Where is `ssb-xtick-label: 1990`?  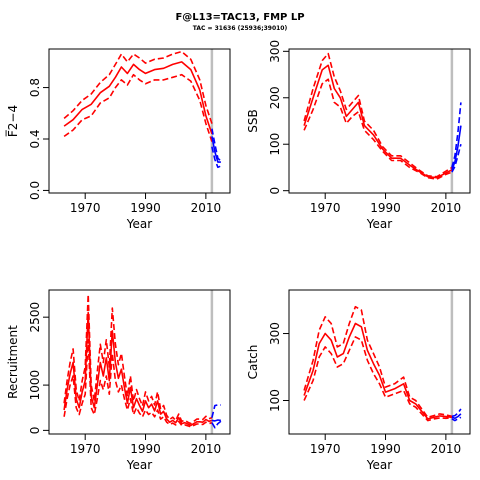
ssb-xtick-label: 1990 is located at coordinates (385, 208).